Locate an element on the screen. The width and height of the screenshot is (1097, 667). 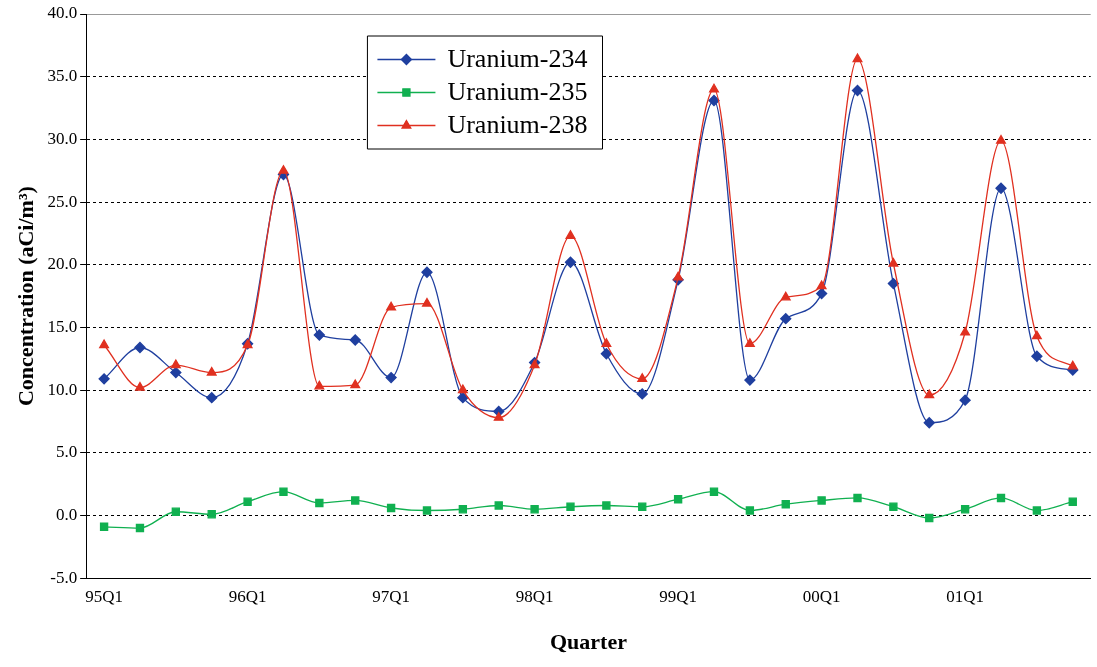
y-tick-label: 10.0 is located at coordinates (62, 389).